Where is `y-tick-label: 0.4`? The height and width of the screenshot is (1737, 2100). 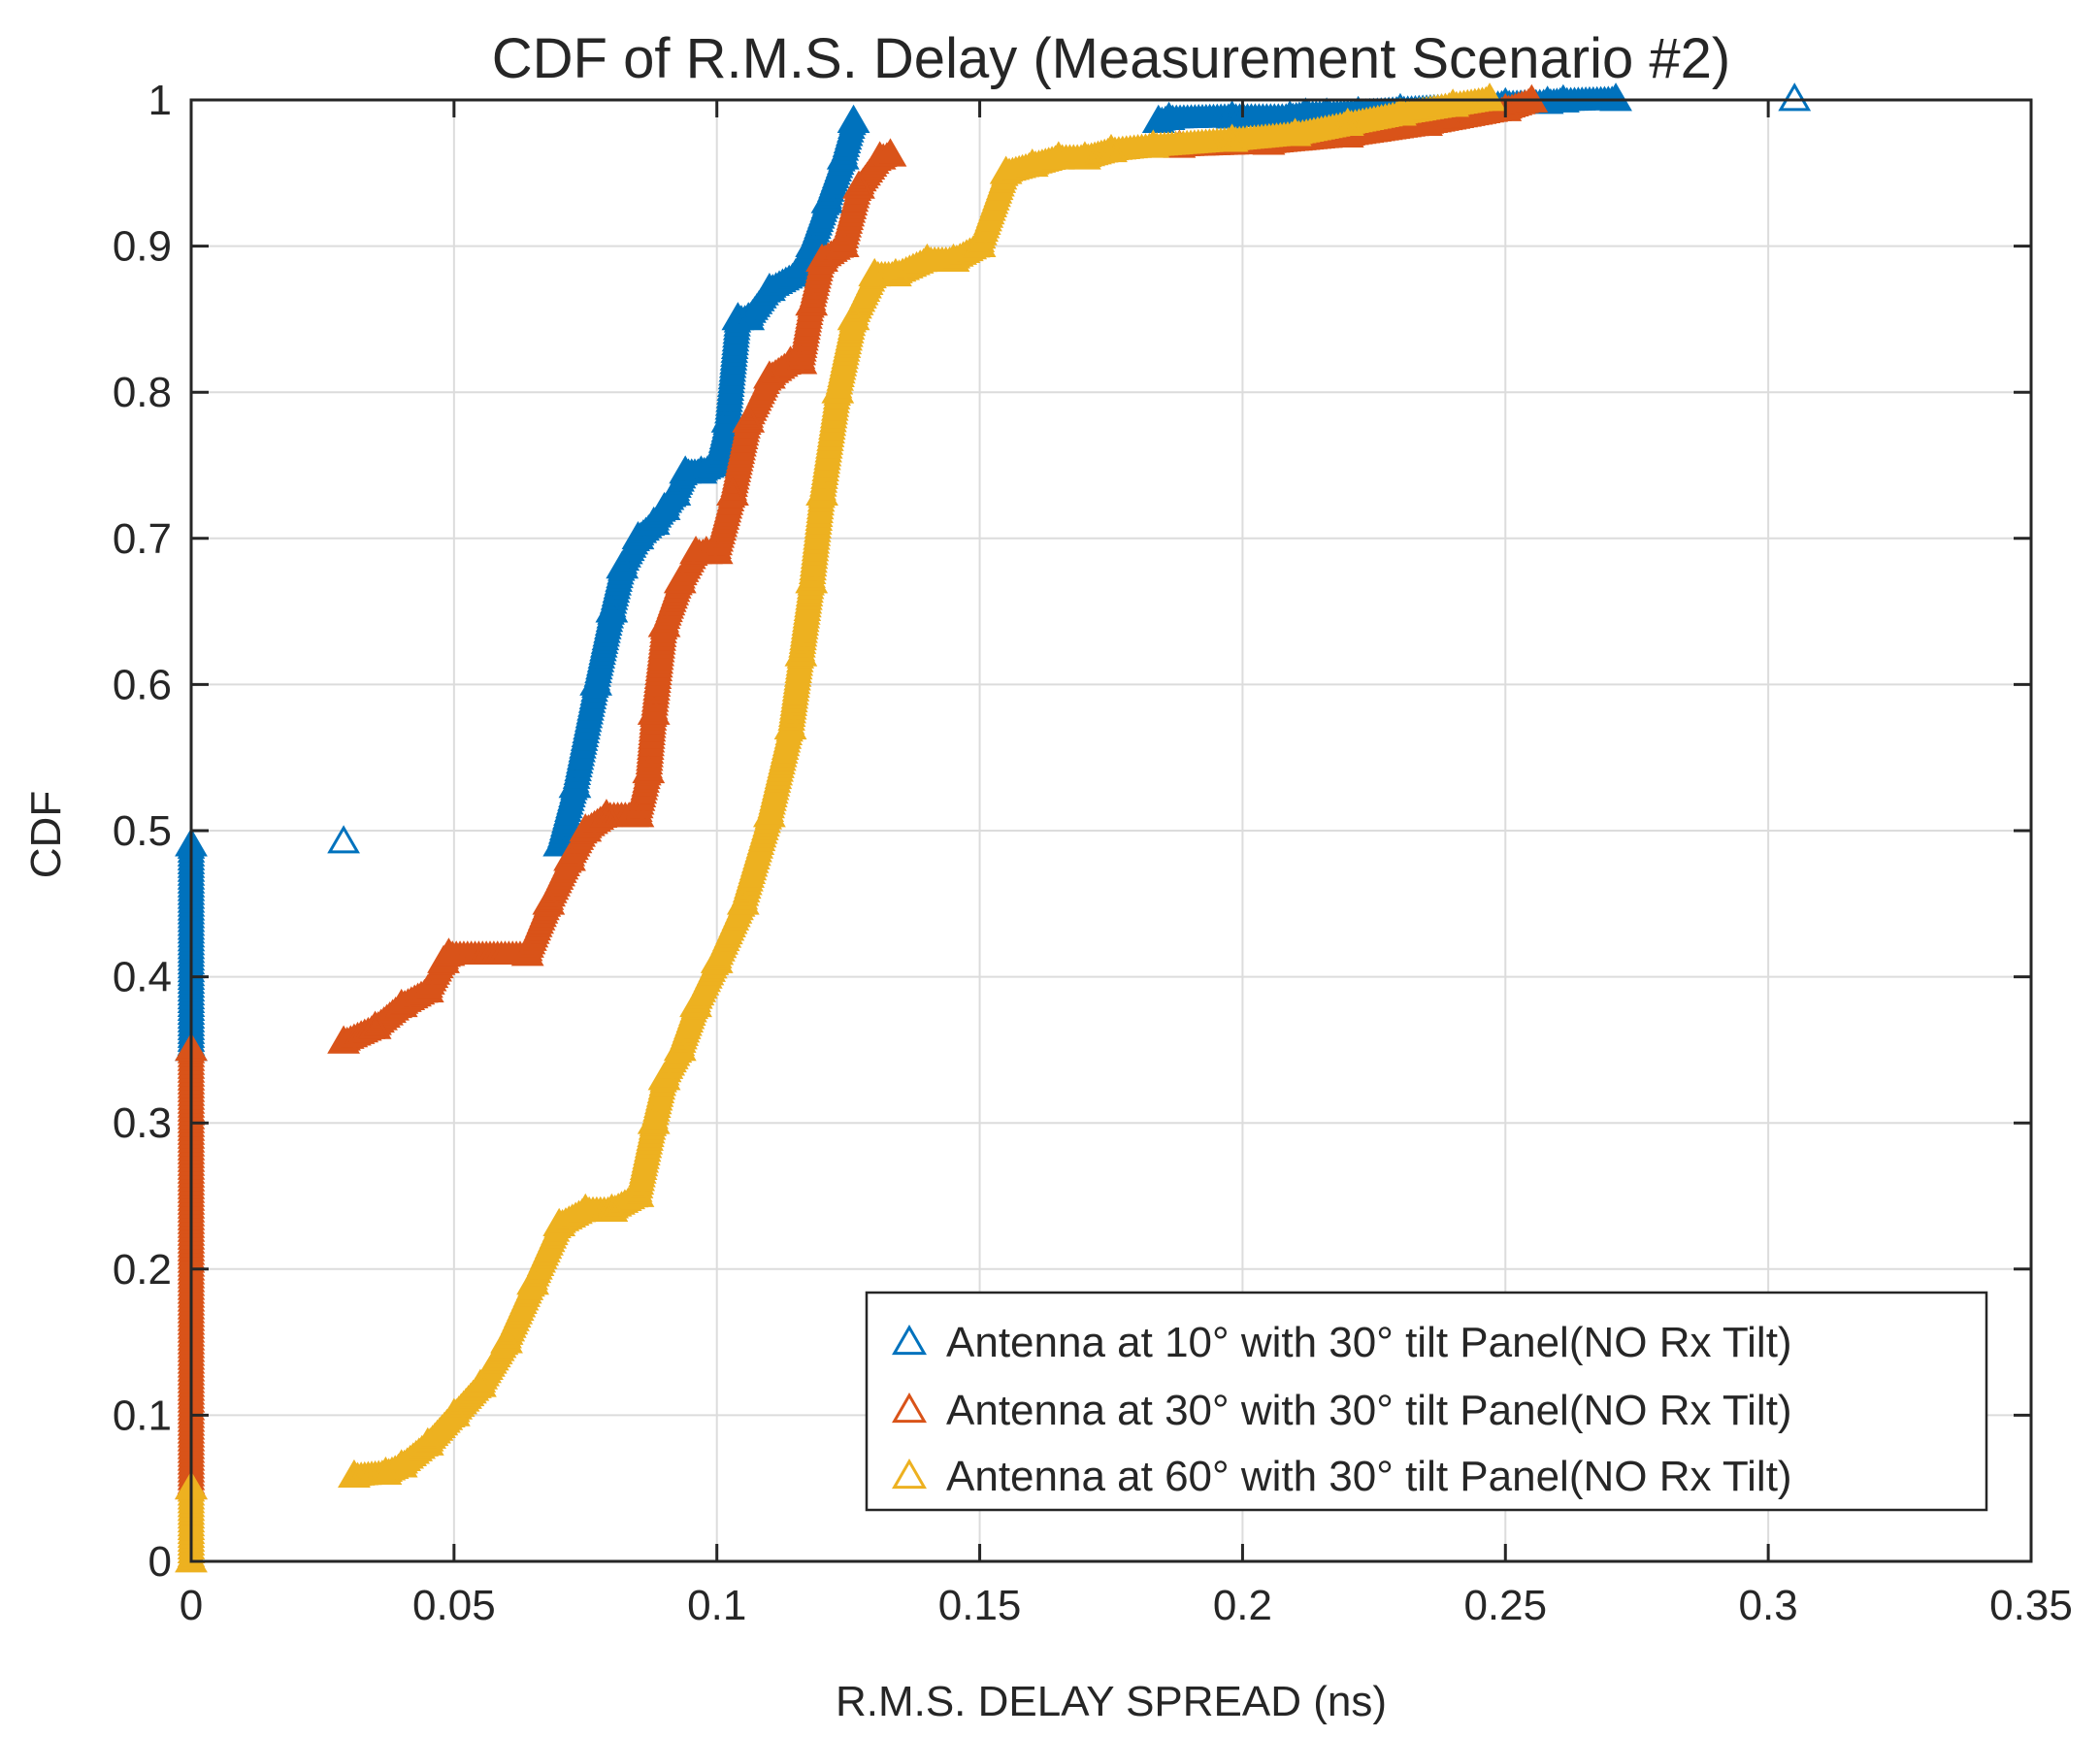
y-tick-label: 0.4 is located at coordinates (142, 978).